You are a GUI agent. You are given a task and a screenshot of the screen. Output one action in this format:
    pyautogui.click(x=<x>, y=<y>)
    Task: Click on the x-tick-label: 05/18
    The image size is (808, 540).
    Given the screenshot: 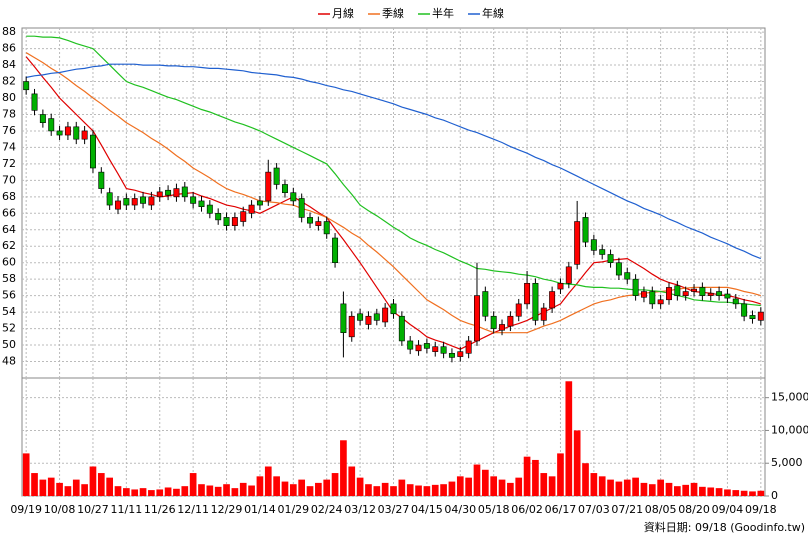 What is the action you would take?
    pyautogui.click(x=494, y=509)
    